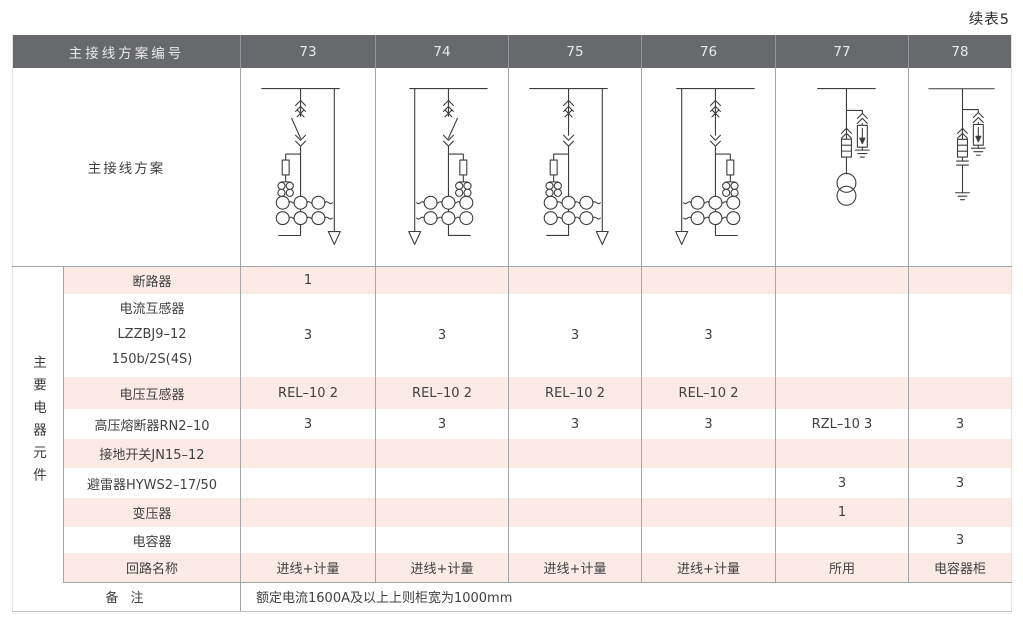  What do you see at coordinates (960, 51) in the screenshot?
I see `scheme-number-78: 78` at bounding box center [960, 51].